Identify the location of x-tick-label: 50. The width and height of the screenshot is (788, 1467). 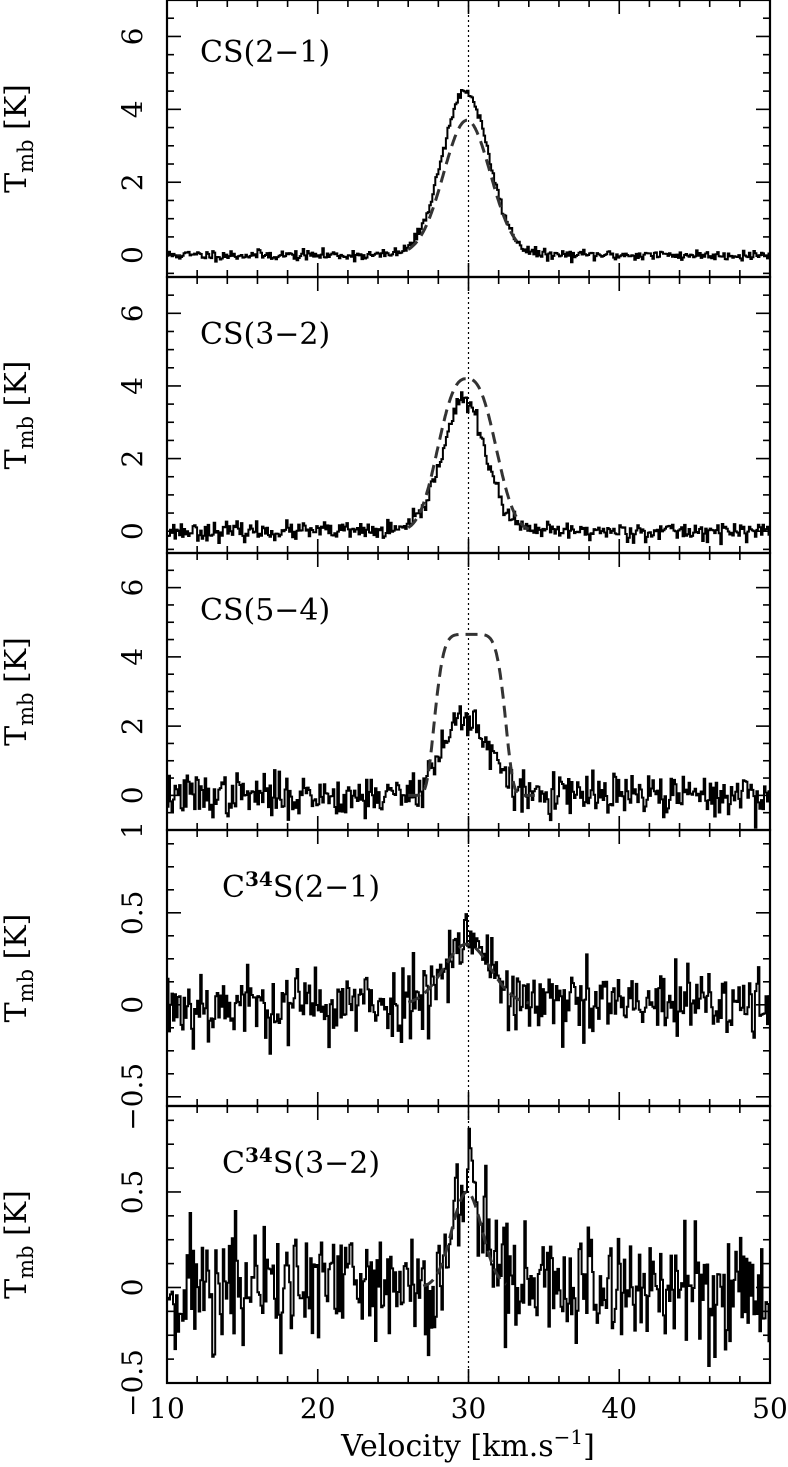
(770, 1408).